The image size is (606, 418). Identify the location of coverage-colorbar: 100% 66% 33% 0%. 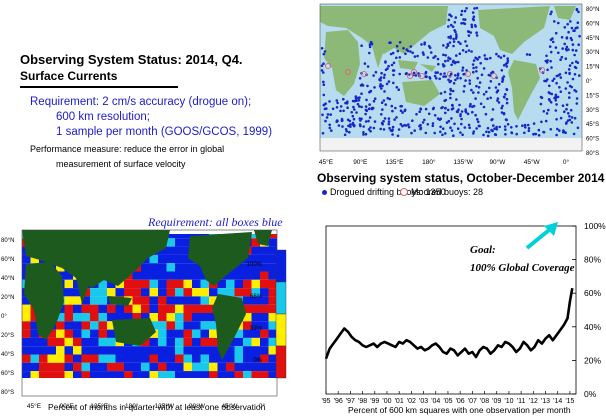
(267, 314).